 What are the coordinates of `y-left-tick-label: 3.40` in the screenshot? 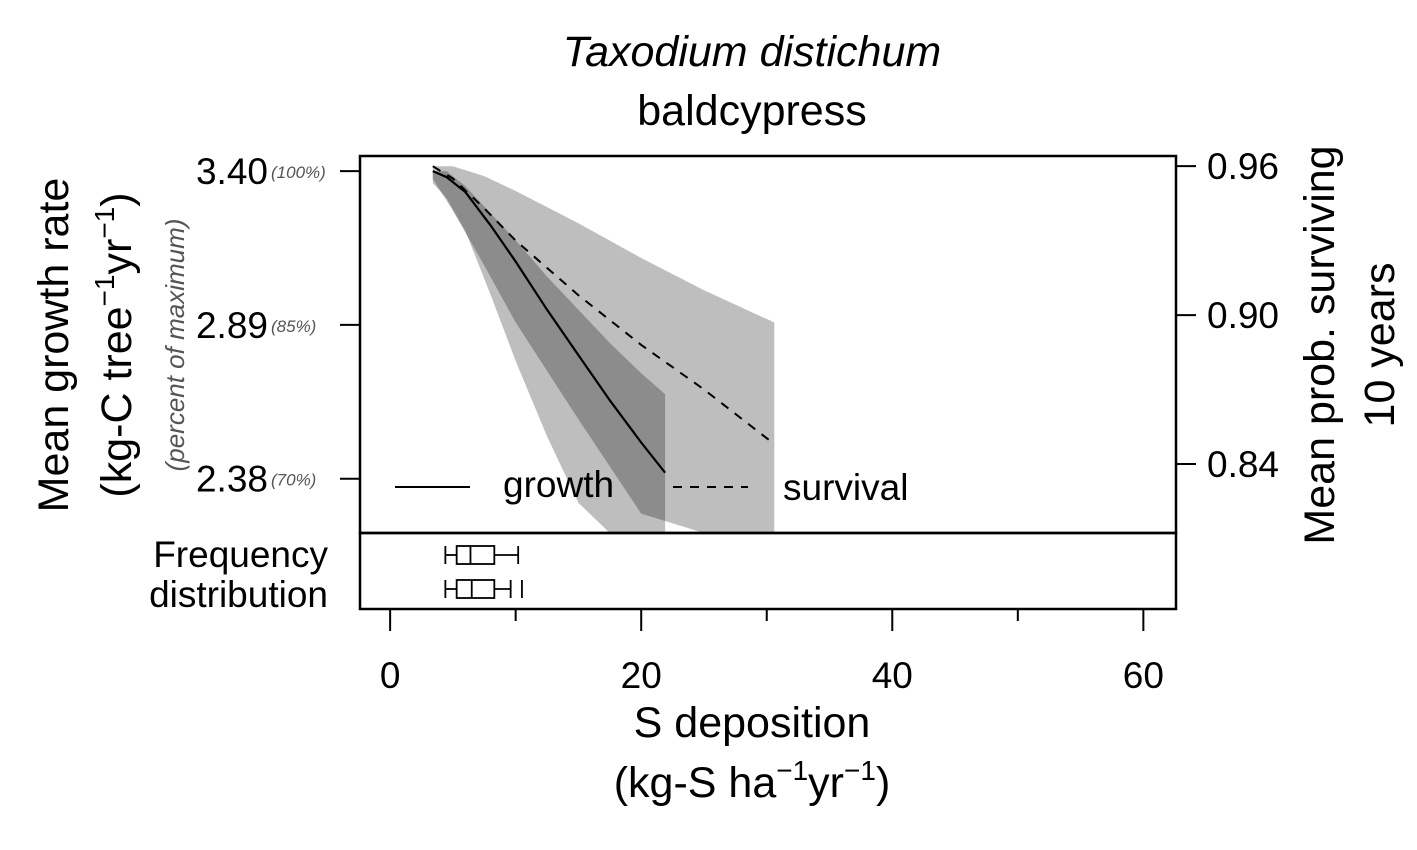 It's located at (232, 171).